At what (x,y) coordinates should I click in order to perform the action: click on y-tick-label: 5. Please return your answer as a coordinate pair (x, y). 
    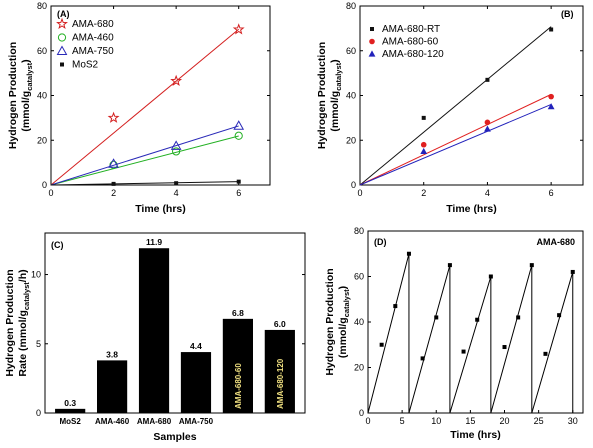
    Looking at the image, I should click on (38, 344).